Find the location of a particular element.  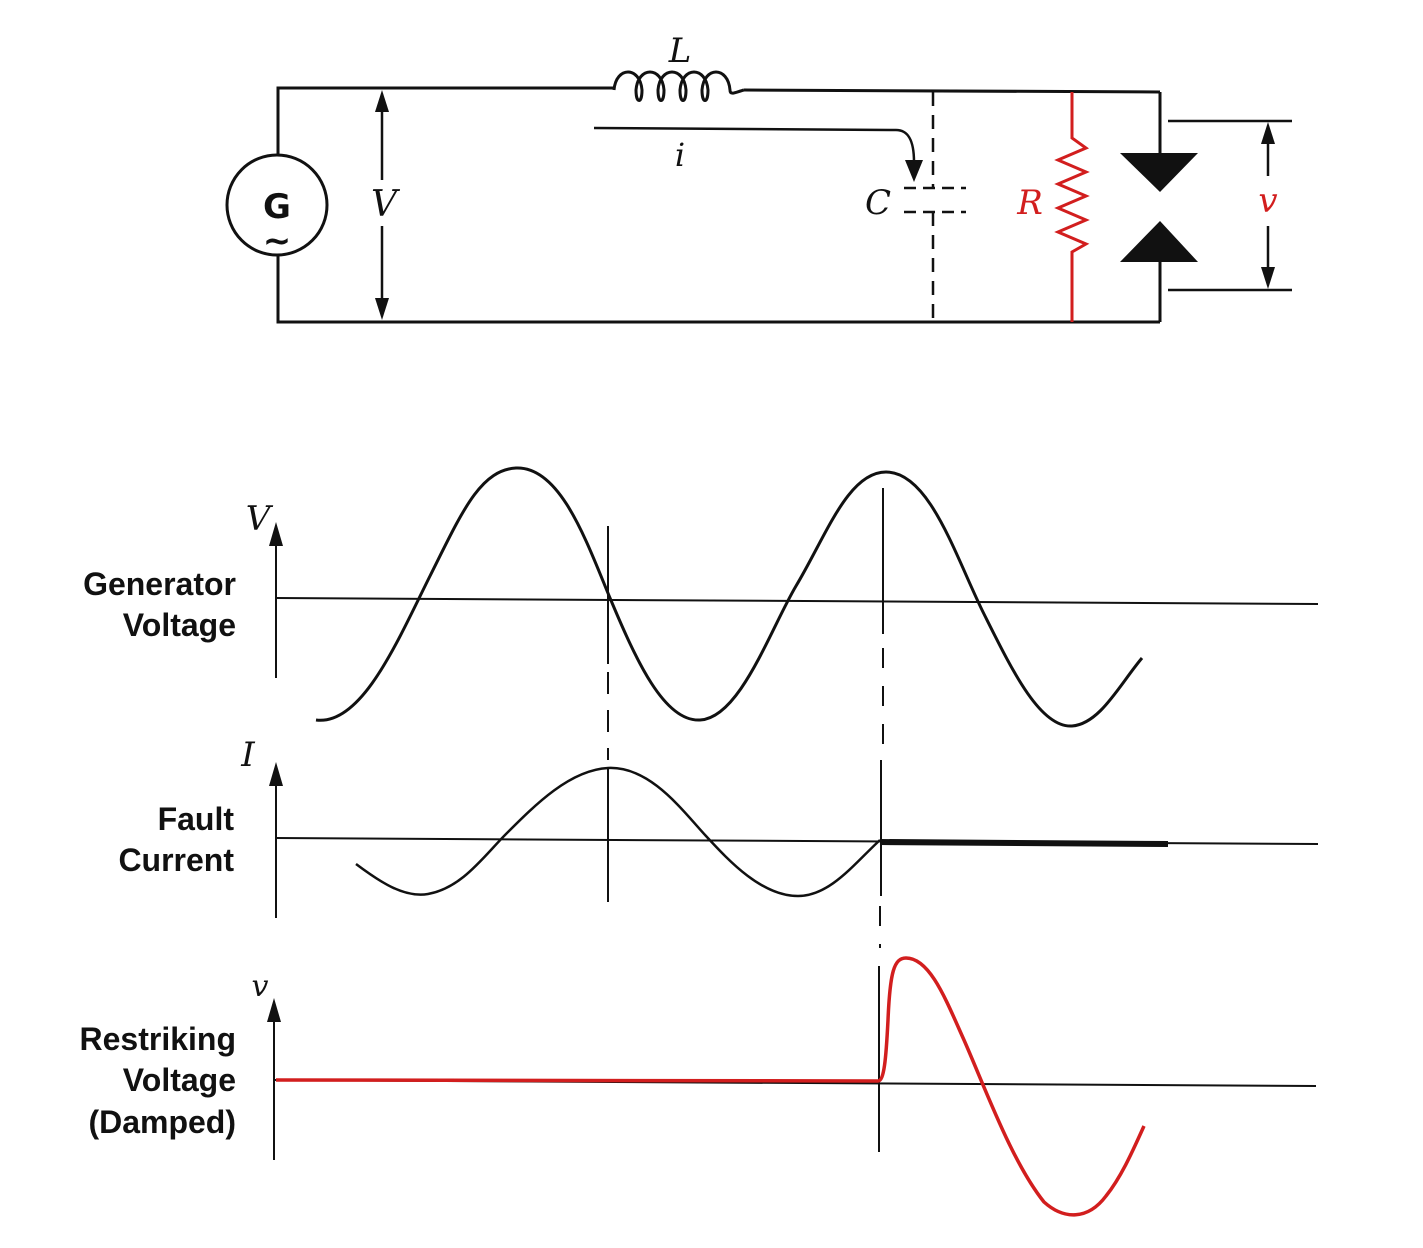

generator-label: G is located at coordinates (277, 207).